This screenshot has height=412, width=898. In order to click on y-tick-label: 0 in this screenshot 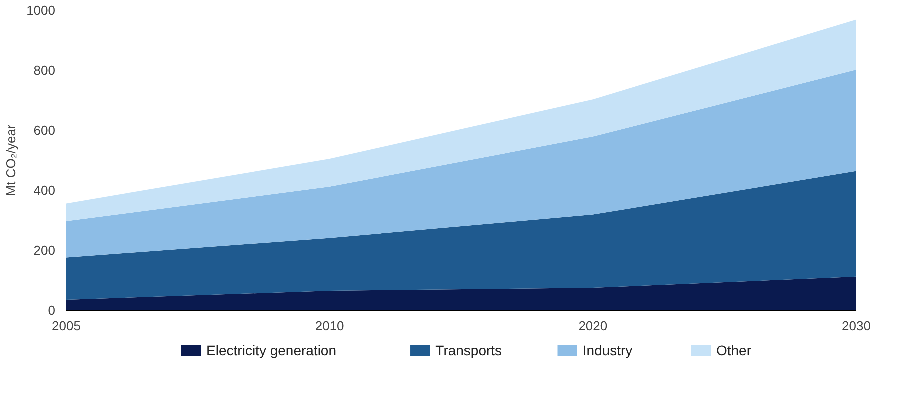, I will do `click(52, 310)`.